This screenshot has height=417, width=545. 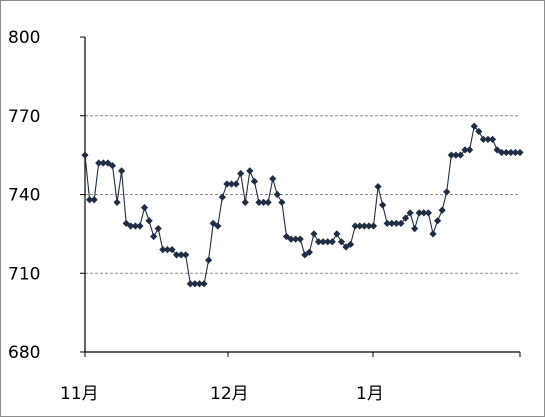 I want to click on x-tick-label: 12月, so click(x=229, y=394).